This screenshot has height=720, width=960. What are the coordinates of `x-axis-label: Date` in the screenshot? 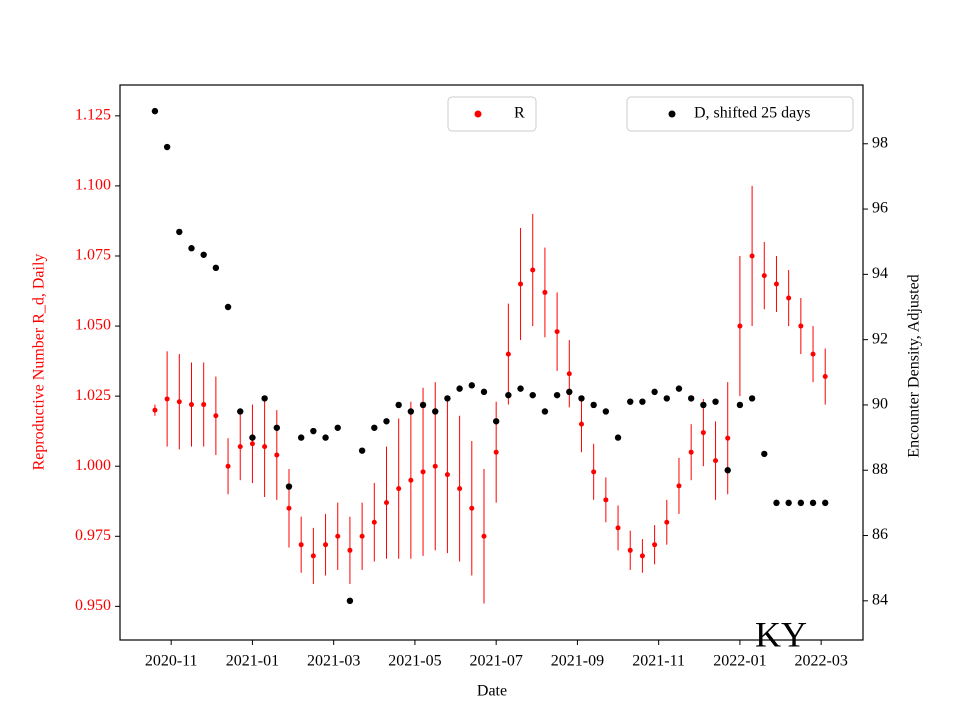 It's located at (492, 691).